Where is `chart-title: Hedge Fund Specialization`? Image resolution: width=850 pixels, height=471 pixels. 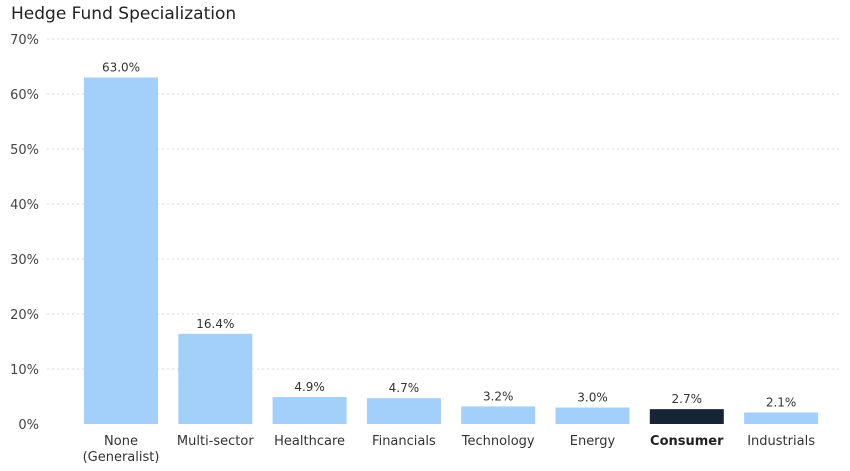 chart-title: Hedge Fund Specialization is located at coordinates (124, 14).